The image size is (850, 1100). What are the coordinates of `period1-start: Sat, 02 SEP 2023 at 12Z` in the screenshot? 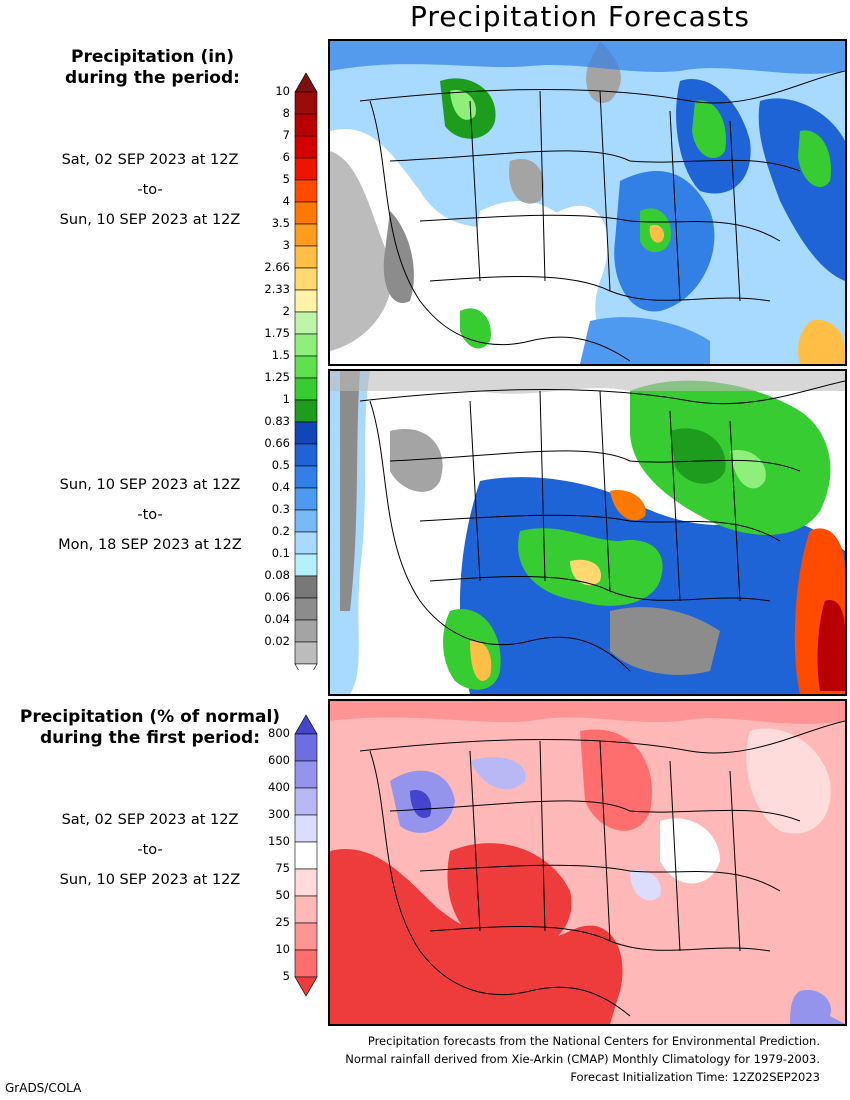 It's located at (150, 160).